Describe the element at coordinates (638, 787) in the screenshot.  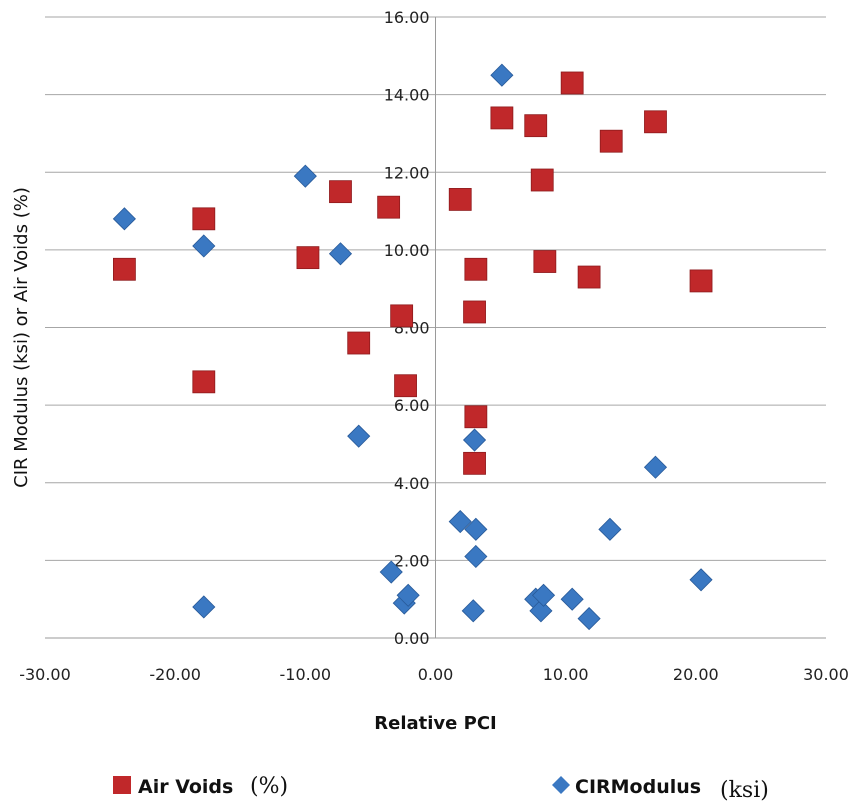
I see `legend-label-cir-modulus: CIRModulus` at that location.